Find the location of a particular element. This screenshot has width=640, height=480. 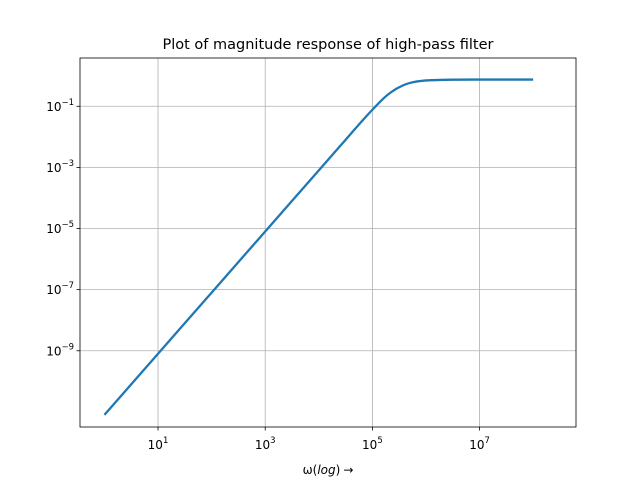

x-axis-label: ω(log) → is located at coordinates (328, 470).